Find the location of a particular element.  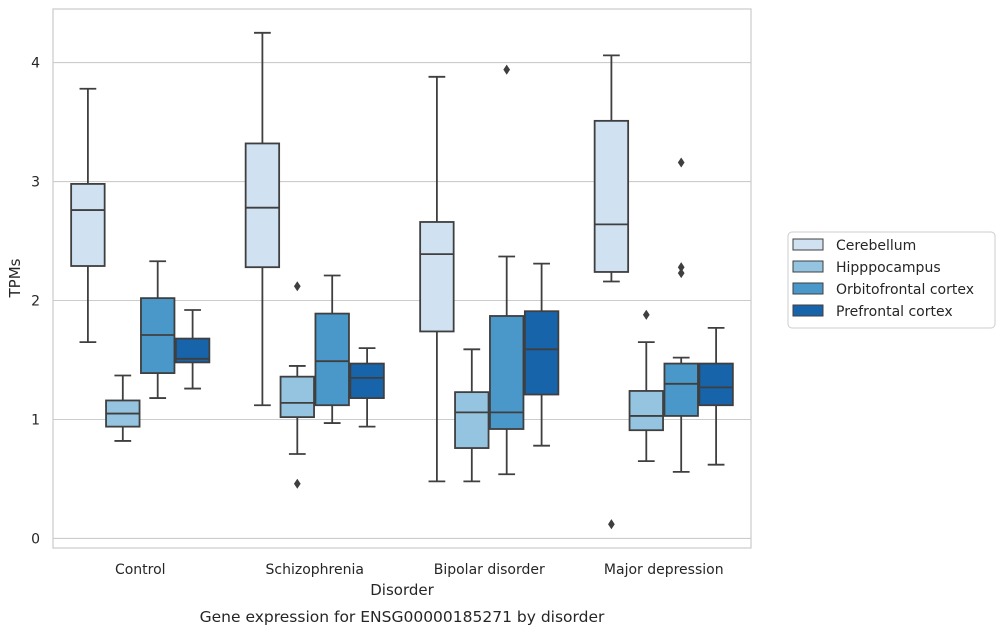

legend-entry: Prefrontal cortex is located at coordinates (894, 312).